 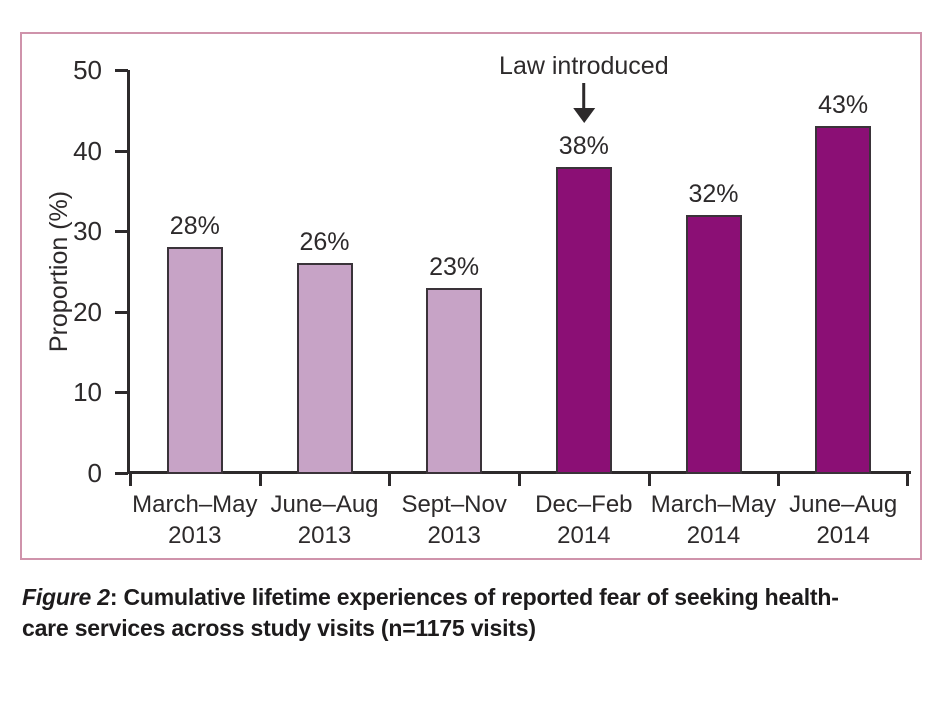 What do you see at coordinates (713, 194) in the screenshot?
I see `bar-value-label: 32%` at bounding box center [713, 194].